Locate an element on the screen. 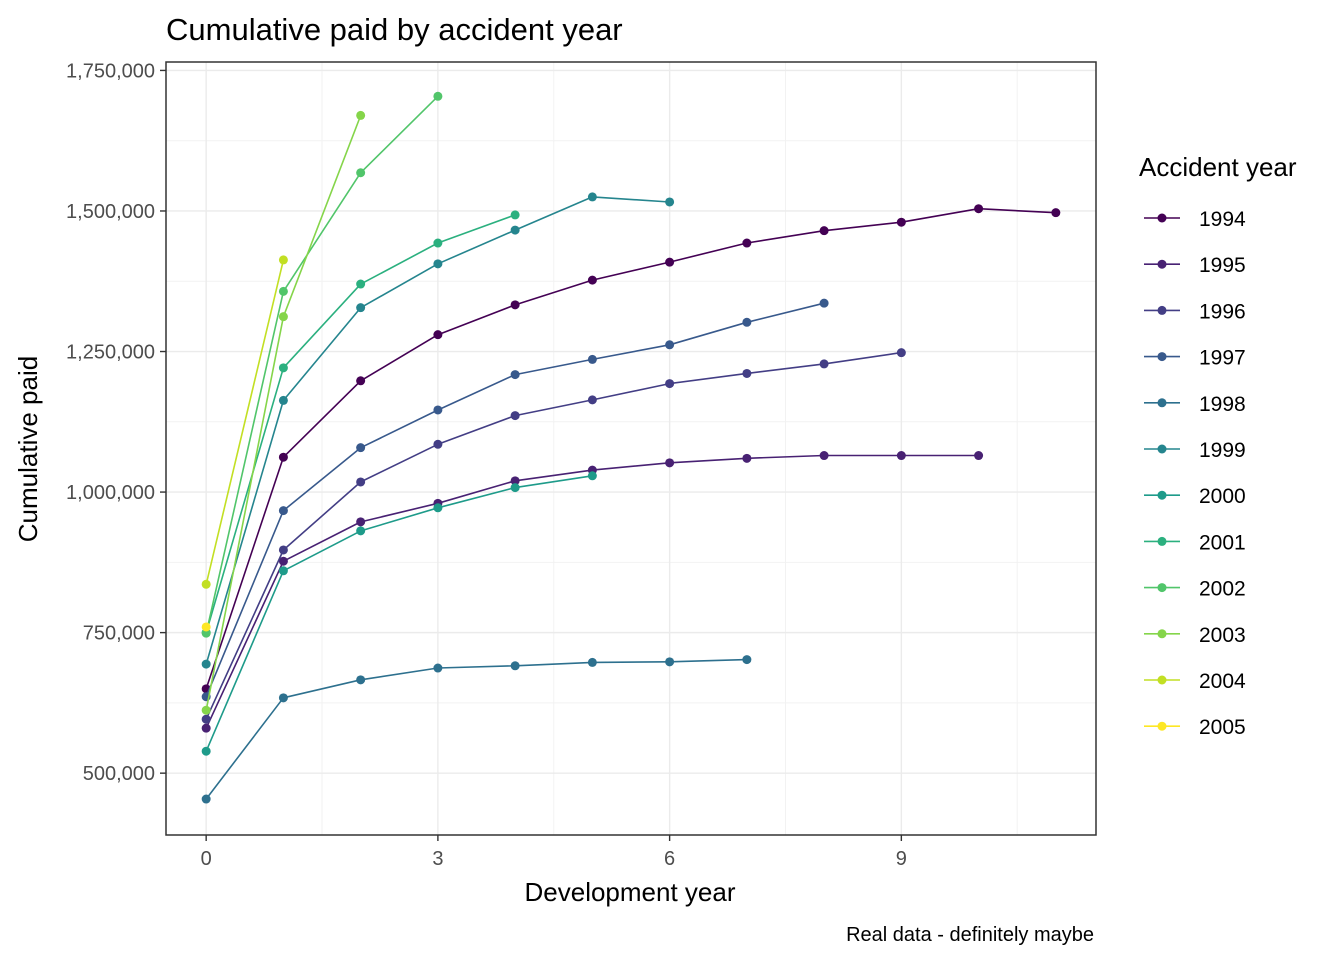  legend-item-2004: 2004 is located at coordinates (1195, 681).